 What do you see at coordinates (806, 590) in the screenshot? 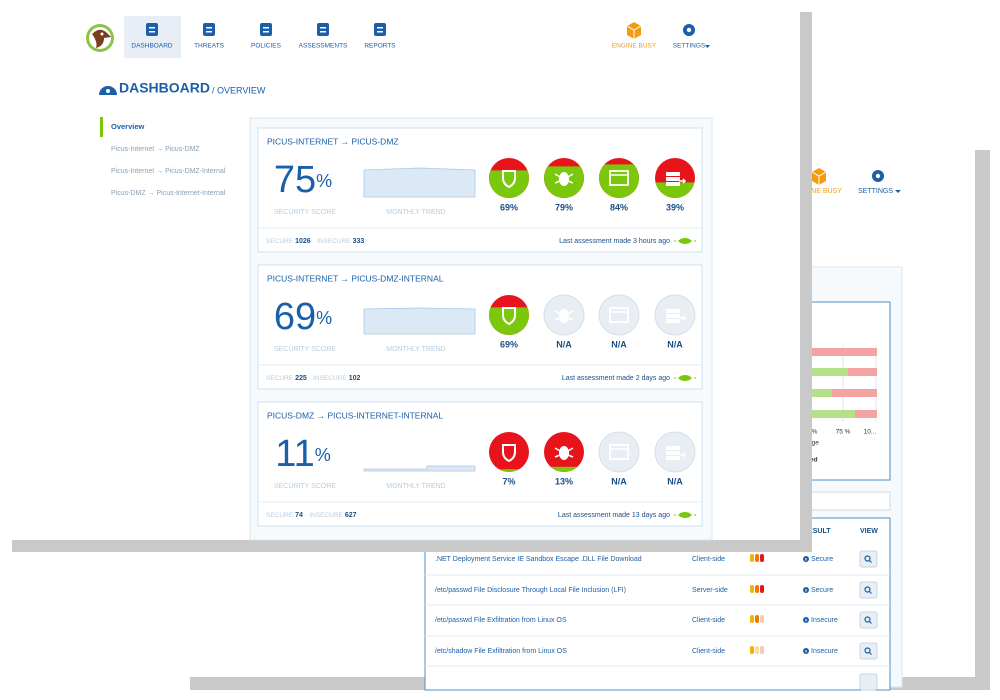
I see `info-icon-bar` at bounding box center [806, 590].